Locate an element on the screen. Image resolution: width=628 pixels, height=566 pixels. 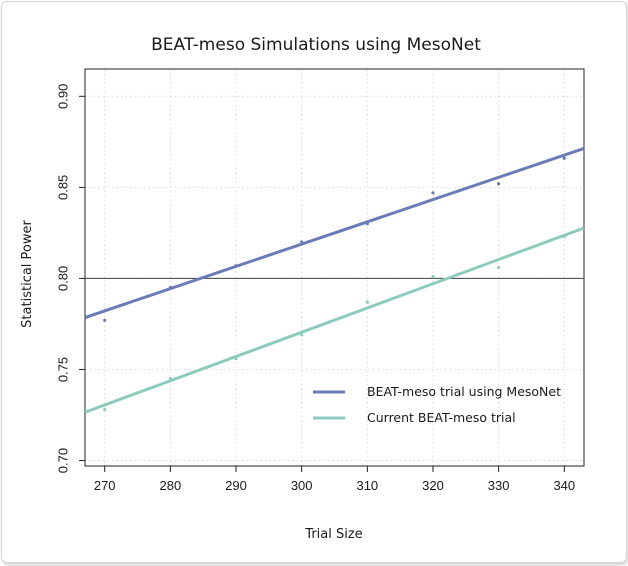
legend-label-1: BEAT-meso trial using MesoNet is located at coordinates (464, 391).